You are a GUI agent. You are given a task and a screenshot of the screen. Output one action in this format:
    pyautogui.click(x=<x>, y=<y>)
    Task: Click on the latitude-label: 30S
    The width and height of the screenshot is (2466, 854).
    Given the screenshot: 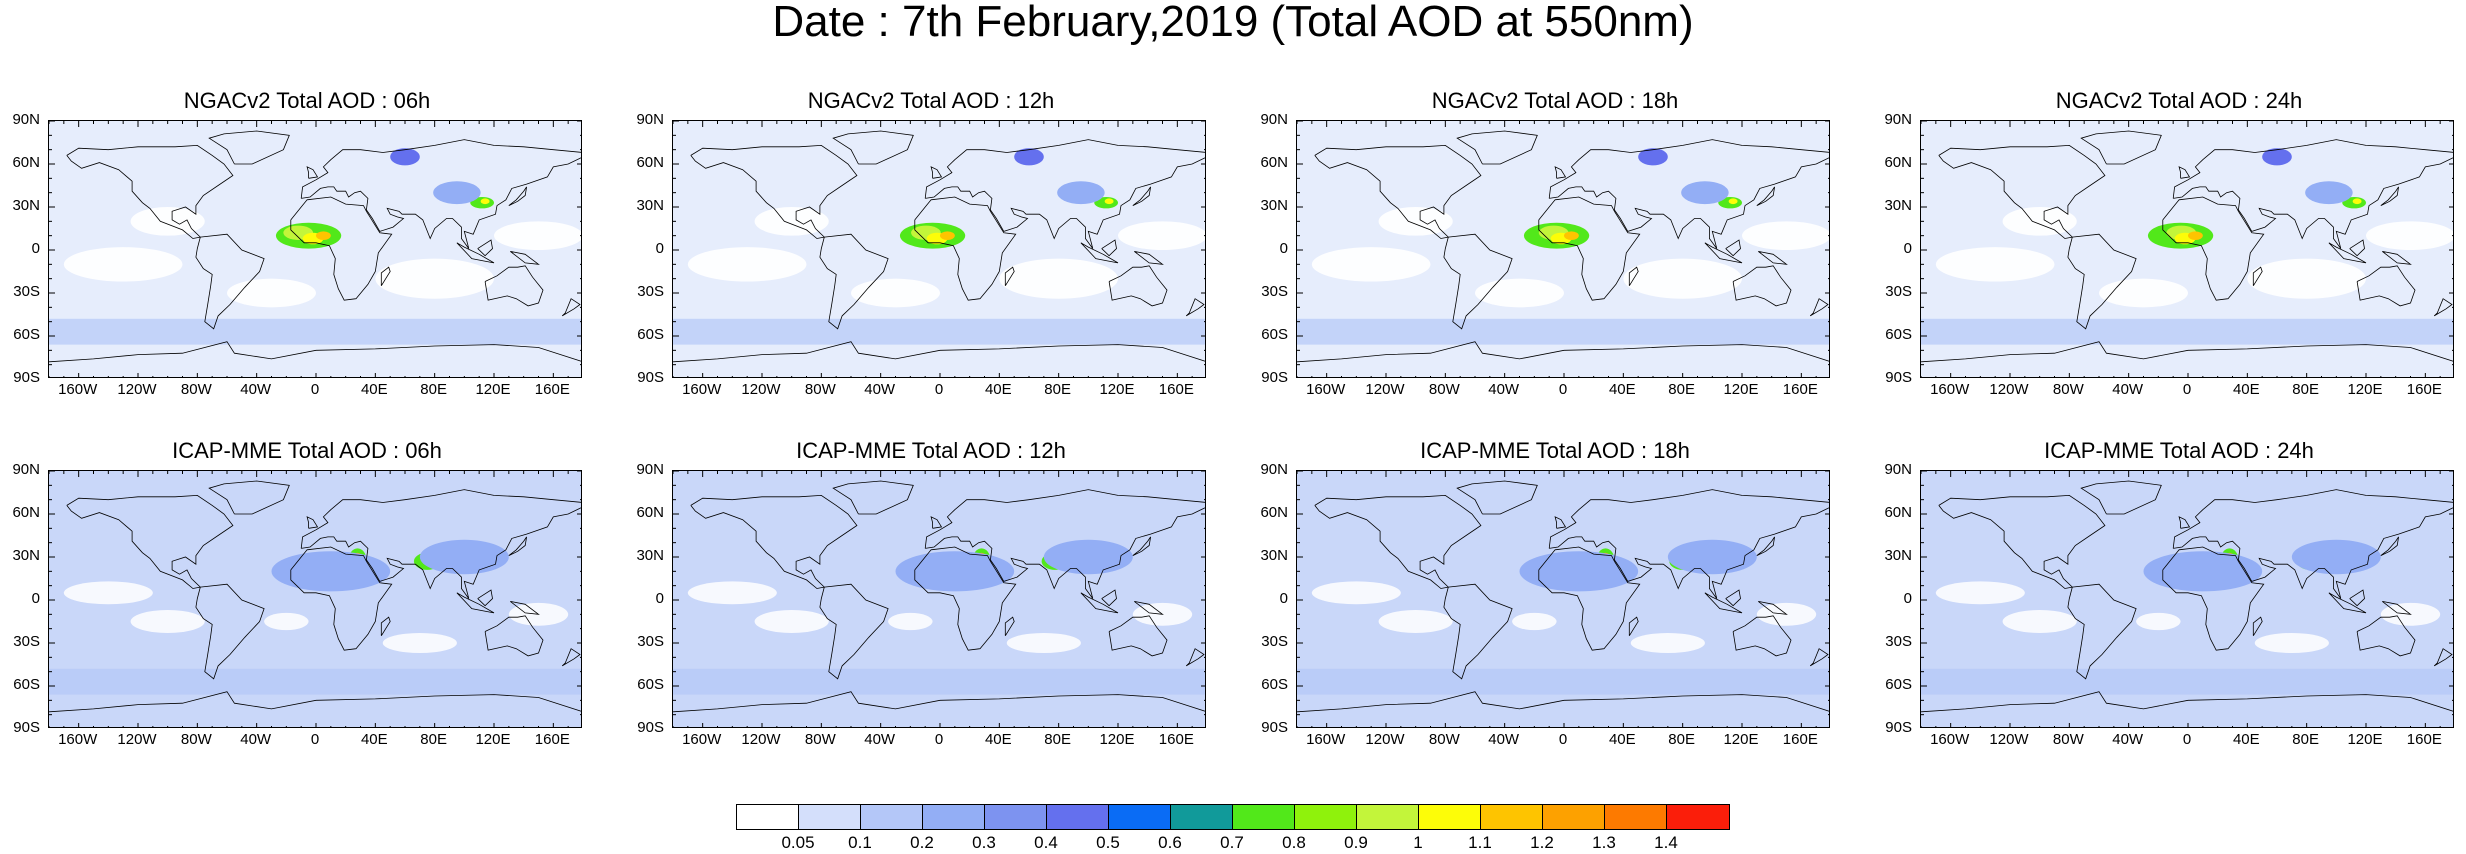 What is the action you would take?
    pyautogui.click(x=1274, y=641)
    